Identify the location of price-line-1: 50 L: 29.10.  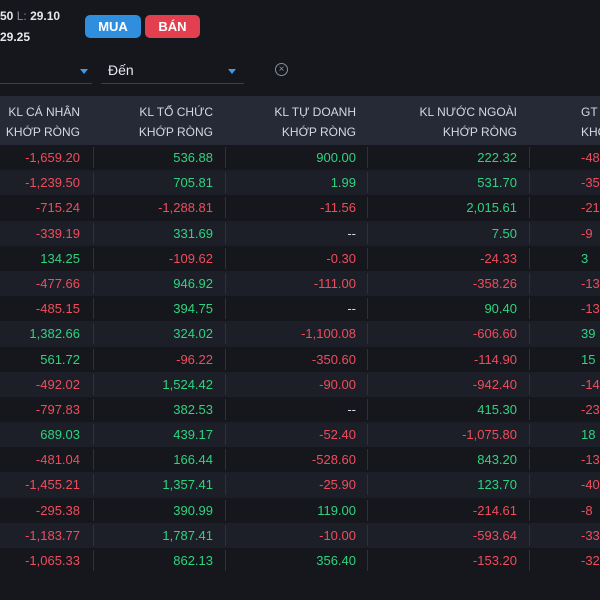
(30, 16).